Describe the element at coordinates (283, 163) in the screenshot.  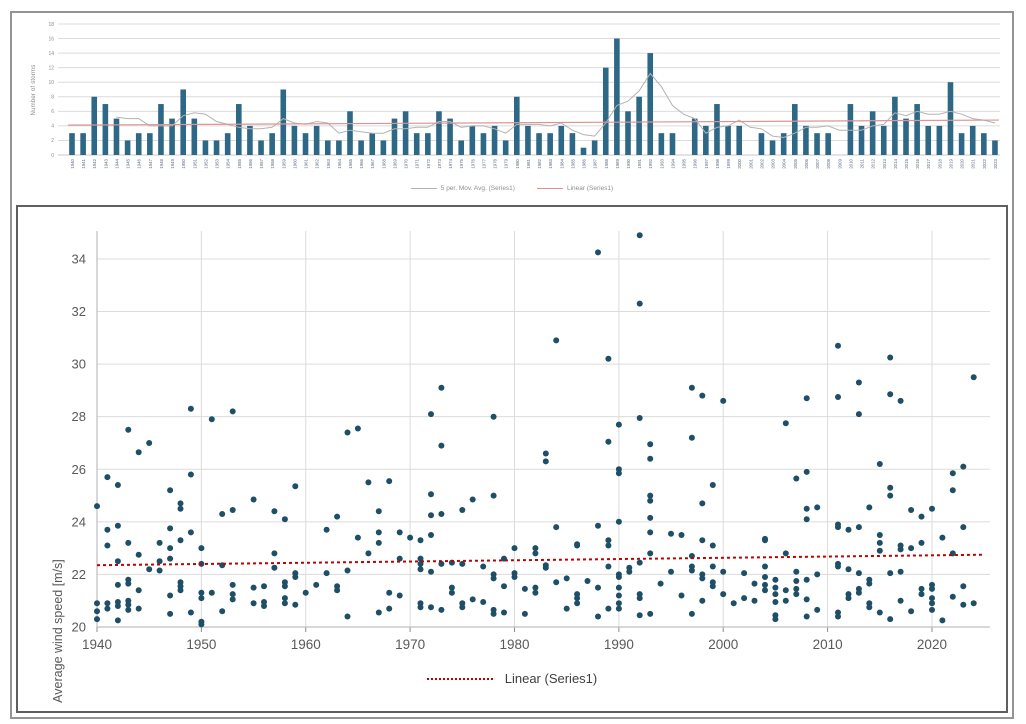
I see `svg-text: 1959` at that location.